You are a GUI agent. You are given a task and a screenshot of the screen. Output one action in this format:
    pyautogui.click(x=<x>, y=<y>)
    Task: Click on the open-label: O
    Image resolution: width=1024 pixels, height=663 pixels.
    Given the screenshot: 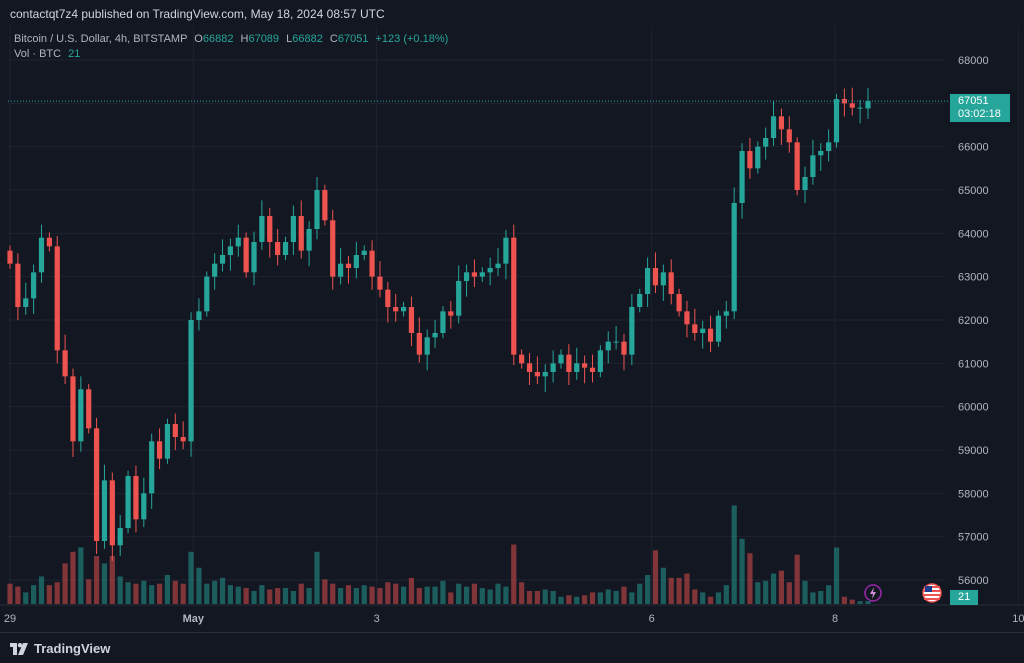 What is the action you would take?
    pyautogui.click(x=198, y=39)
    